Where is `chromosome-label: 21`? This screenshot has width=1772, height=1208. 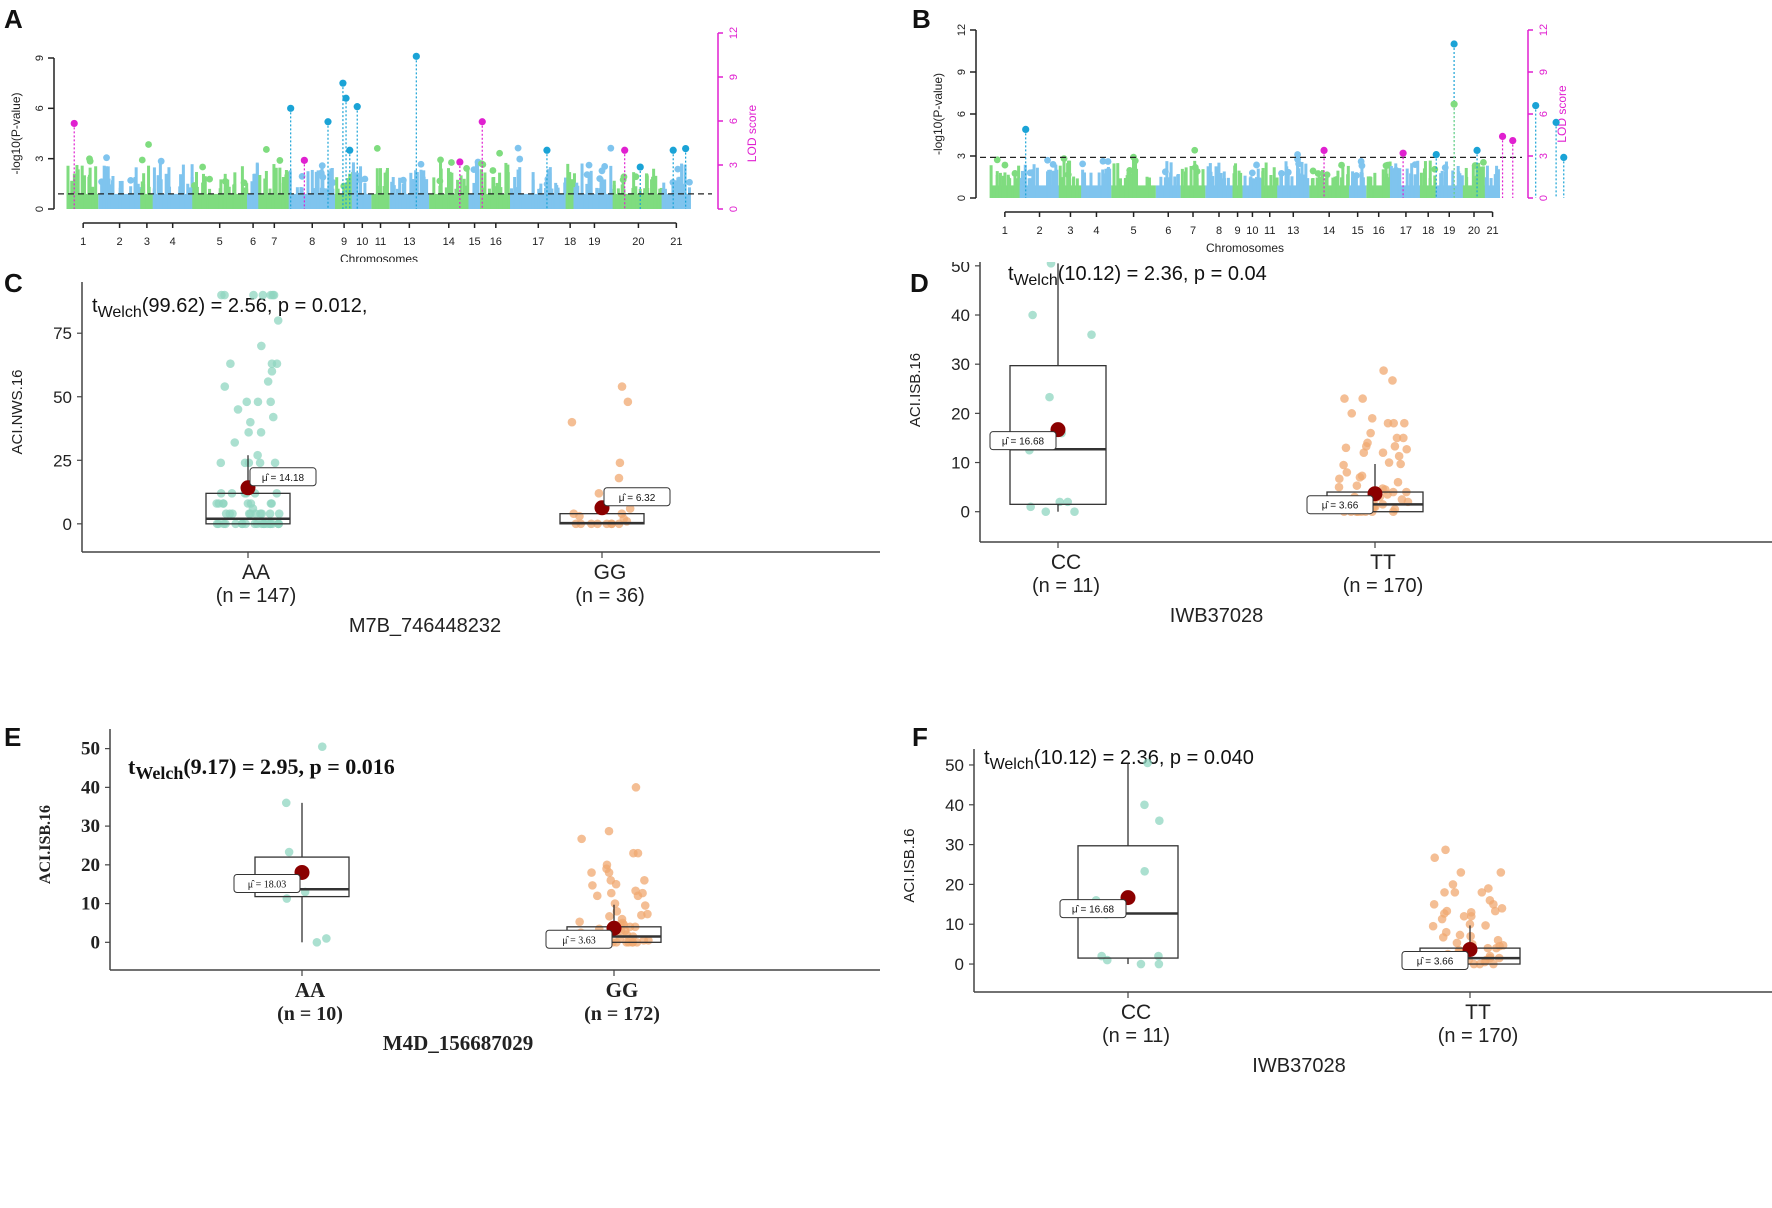
chromosome-label: 21 is located at coordinates (676, 242).